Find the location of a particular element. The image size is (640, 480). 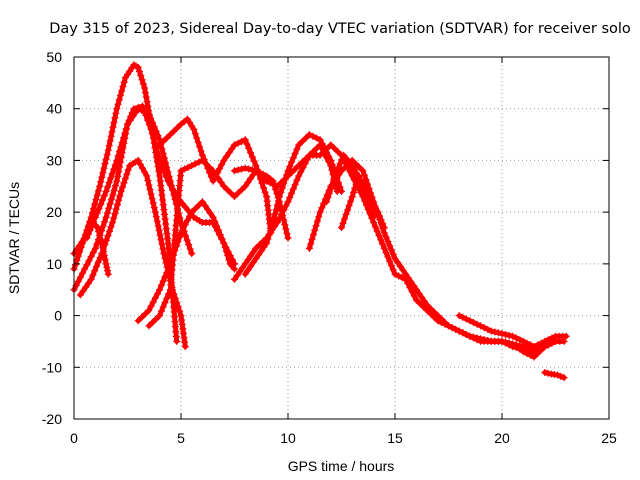

y-axis-label: SDTVAR / TECUs is located at coordinates (14, 238).